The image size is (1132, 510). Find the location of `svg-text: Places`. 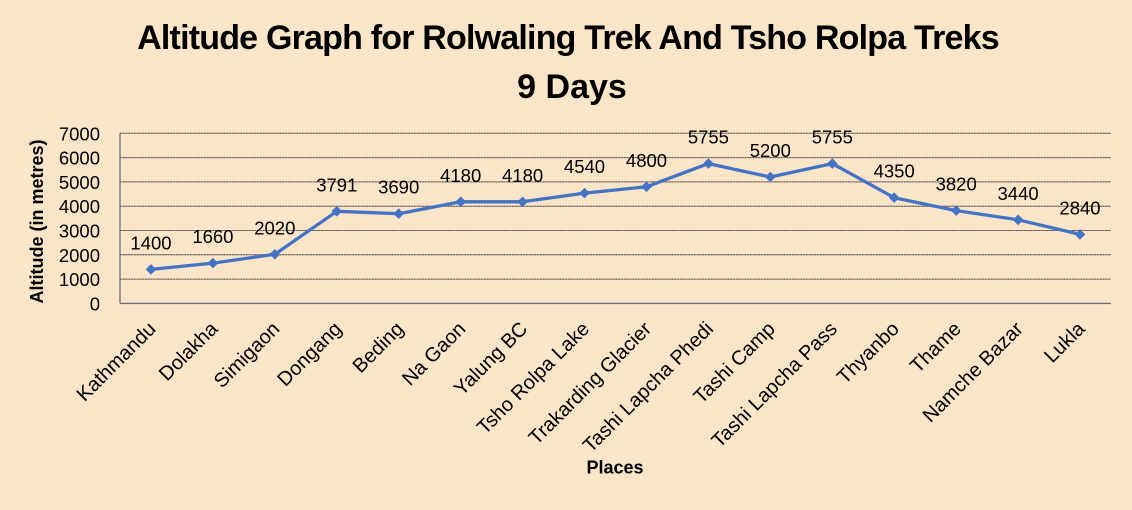

svg-text: Places is located at coordinates (614, 468).